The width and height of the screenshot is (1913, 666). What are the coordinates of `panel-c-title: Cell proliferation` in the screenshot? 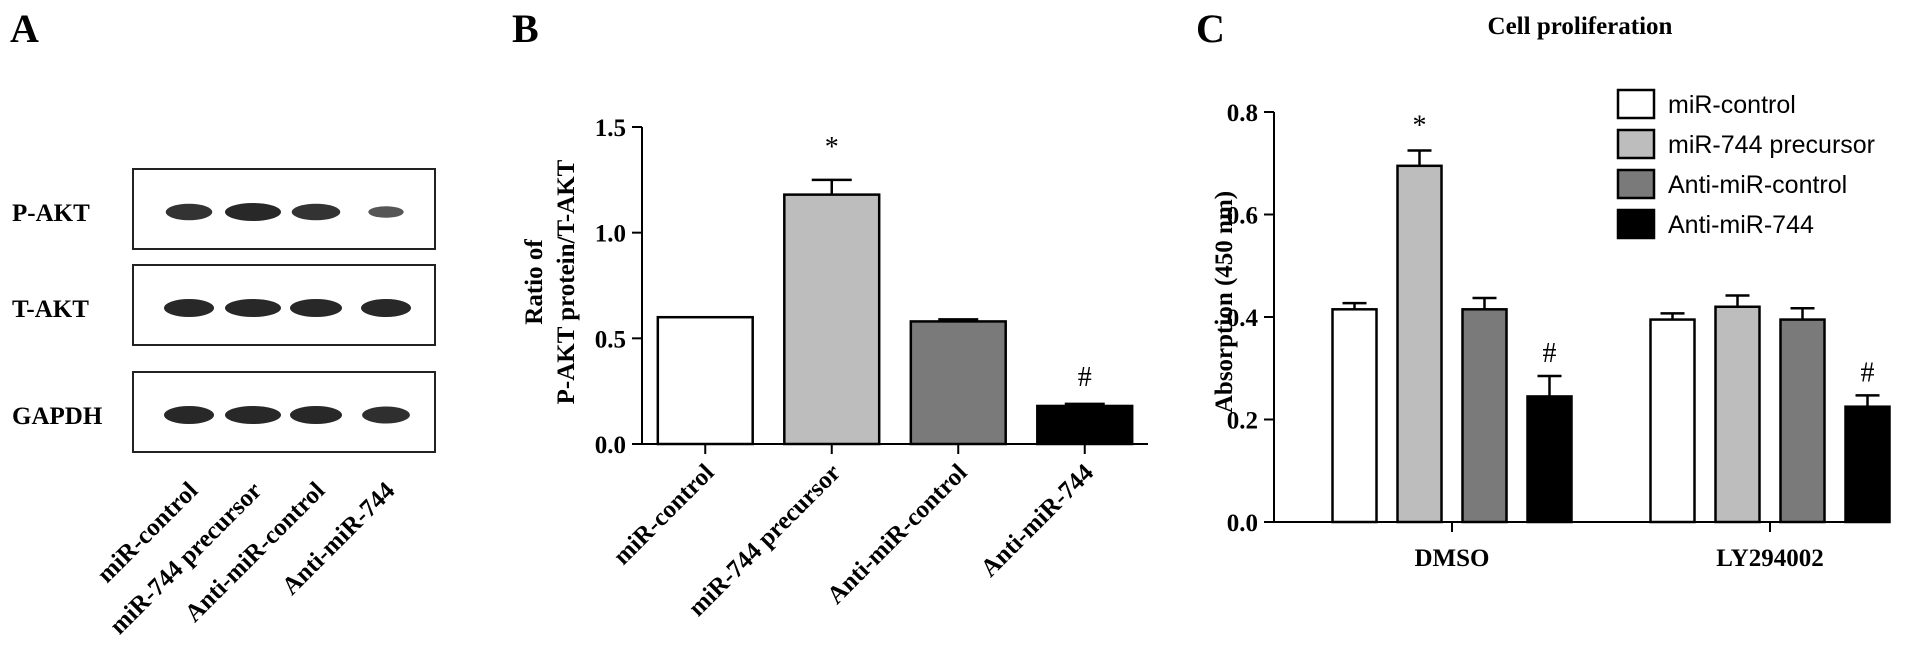 It's located at (1580, 26).